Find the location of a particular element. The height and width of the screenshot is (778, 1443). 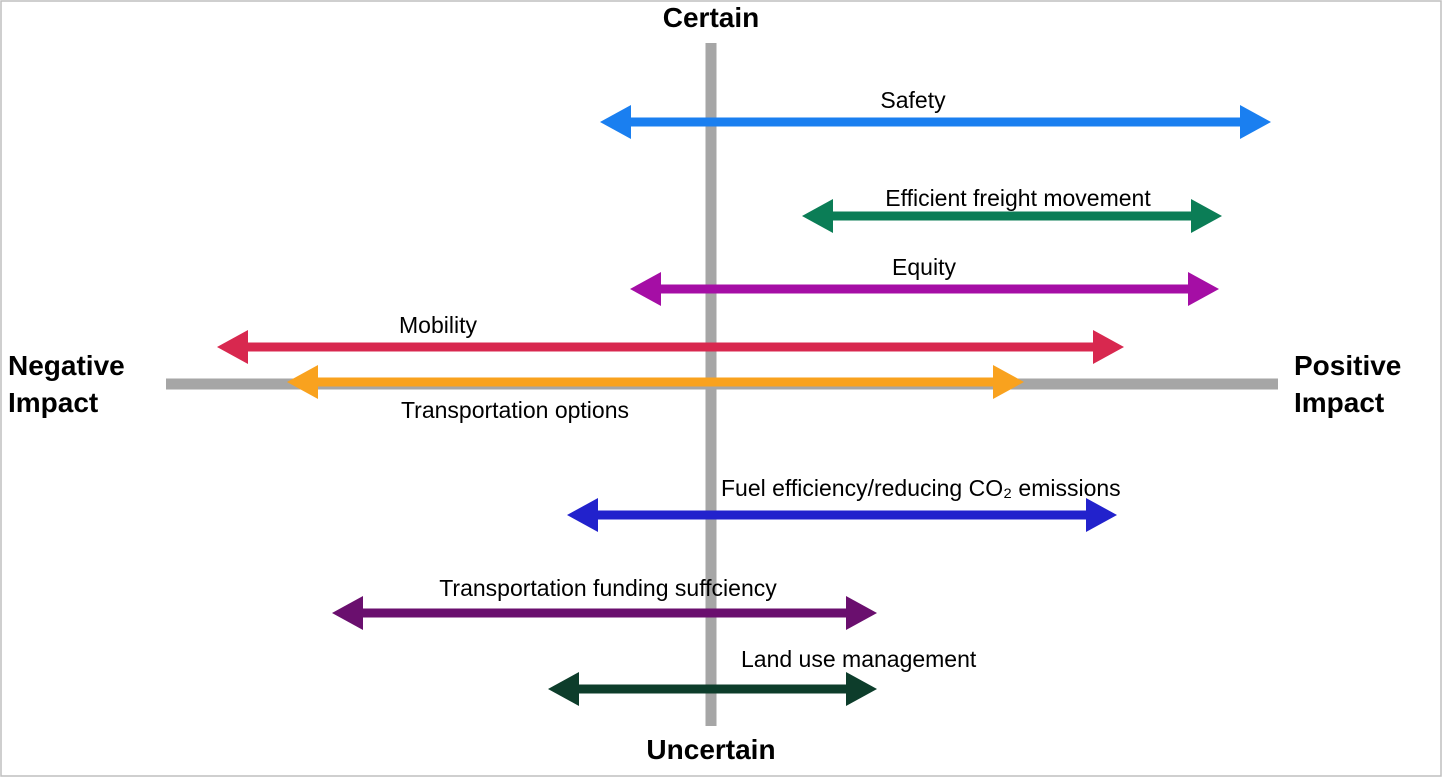

positive-impact-label-line2: Impact is located at coordinates (1339, 402).